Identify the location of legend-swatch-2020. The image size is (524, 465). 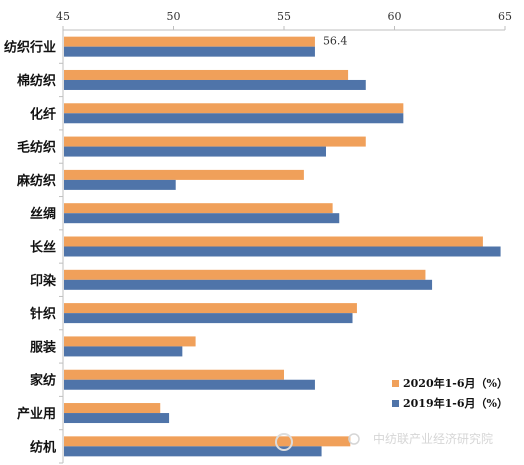
(395, 383).